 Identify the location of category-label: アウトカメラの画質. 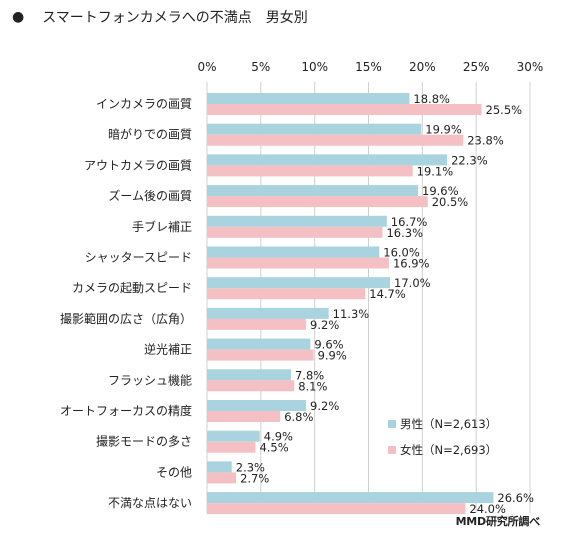
(138, 164).